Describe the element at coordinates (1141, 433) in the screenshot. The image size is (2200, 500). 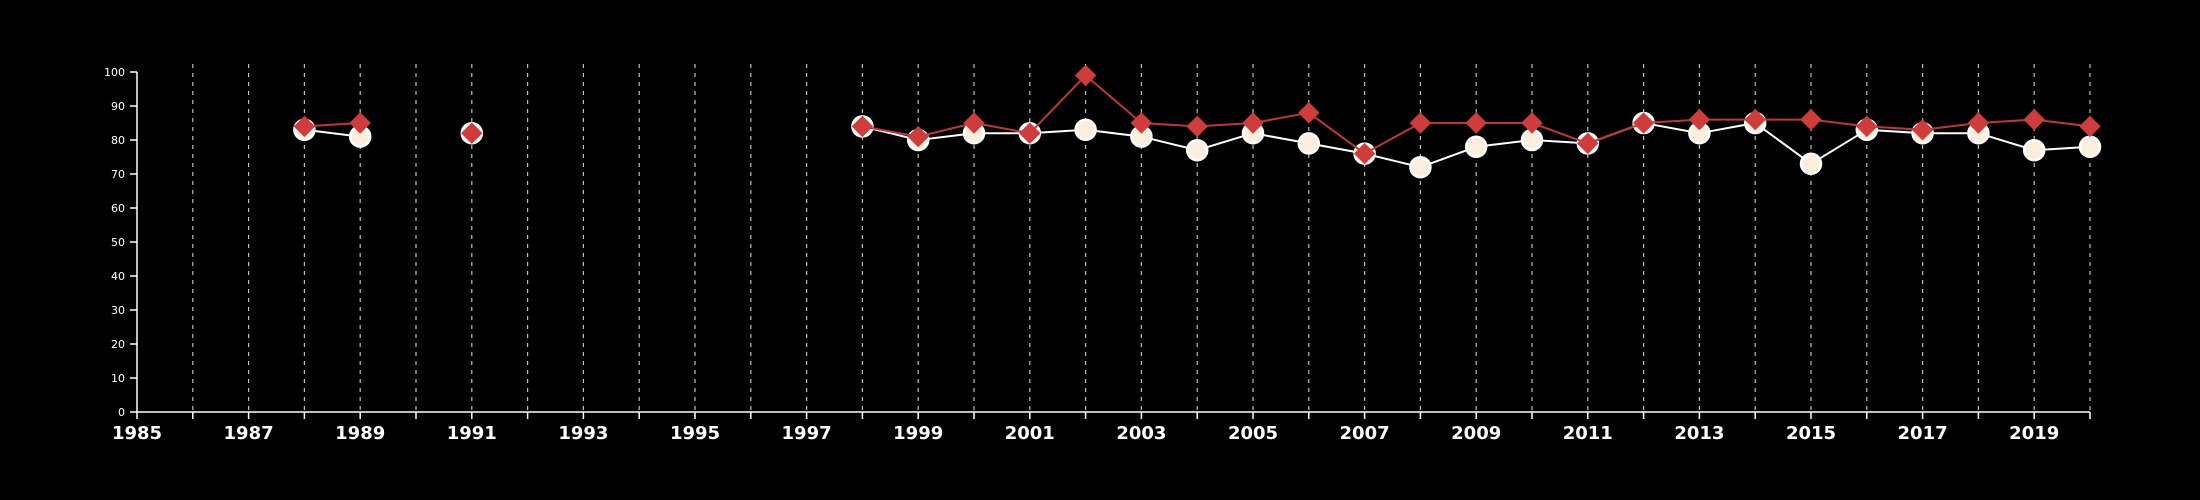
I see `x-tick-label: 2003` at that location.